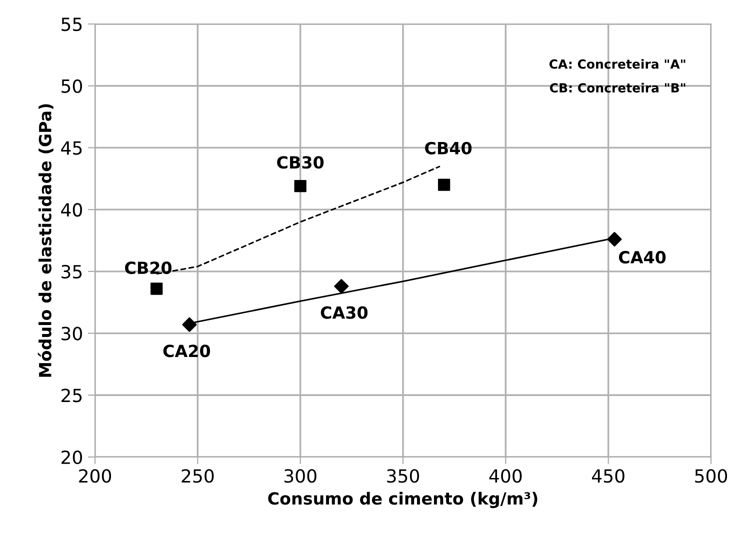 Image resolution: width=731 pixels, height=535 pixels. Describe the element at coordinates (71, 210) in the screenshot. I see `y-tick-label: 40` at that location.